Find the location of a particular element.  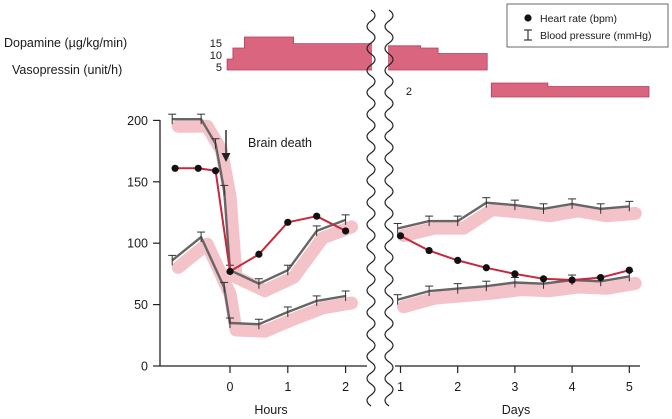

axis-break-gap is located at coordinates (380, 205).